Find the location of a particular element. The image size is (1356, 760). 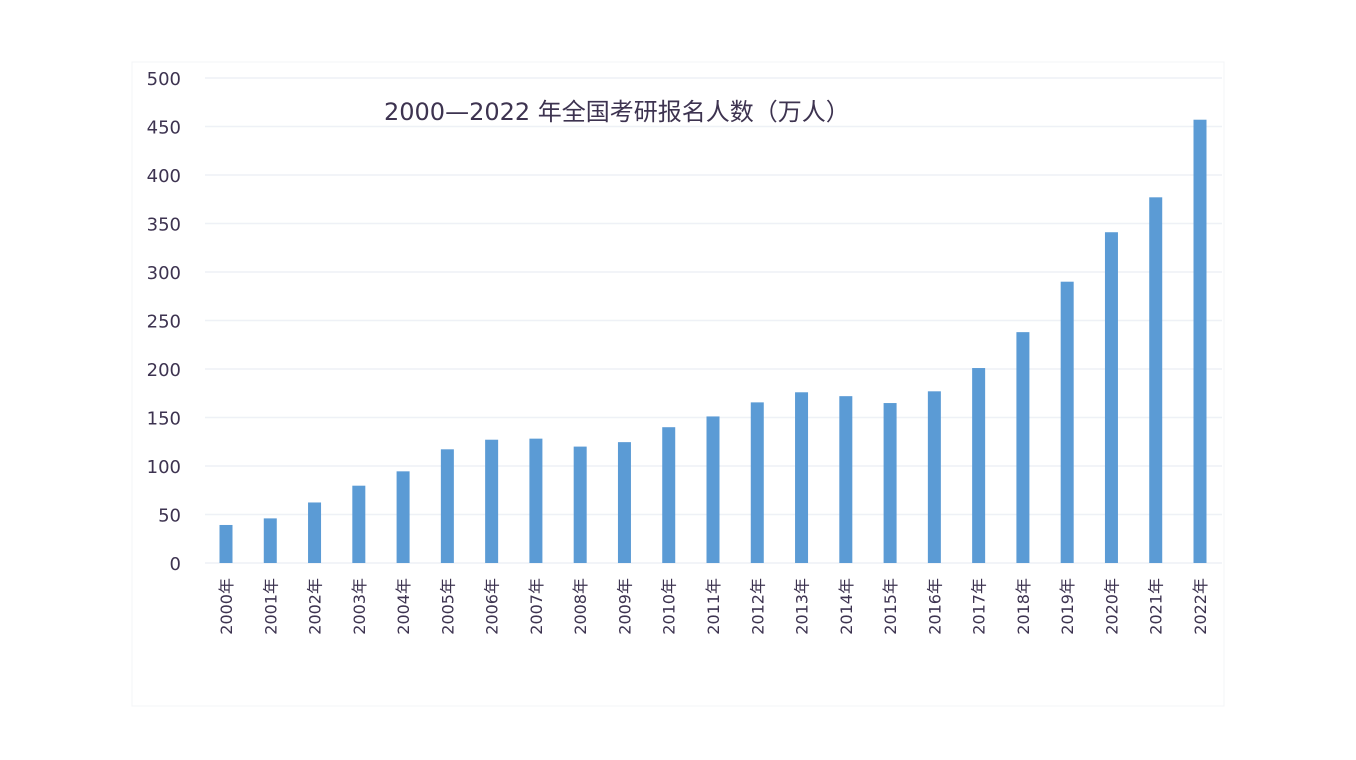

x-tick-label: 2014年 is located at coordinates (846, 606).